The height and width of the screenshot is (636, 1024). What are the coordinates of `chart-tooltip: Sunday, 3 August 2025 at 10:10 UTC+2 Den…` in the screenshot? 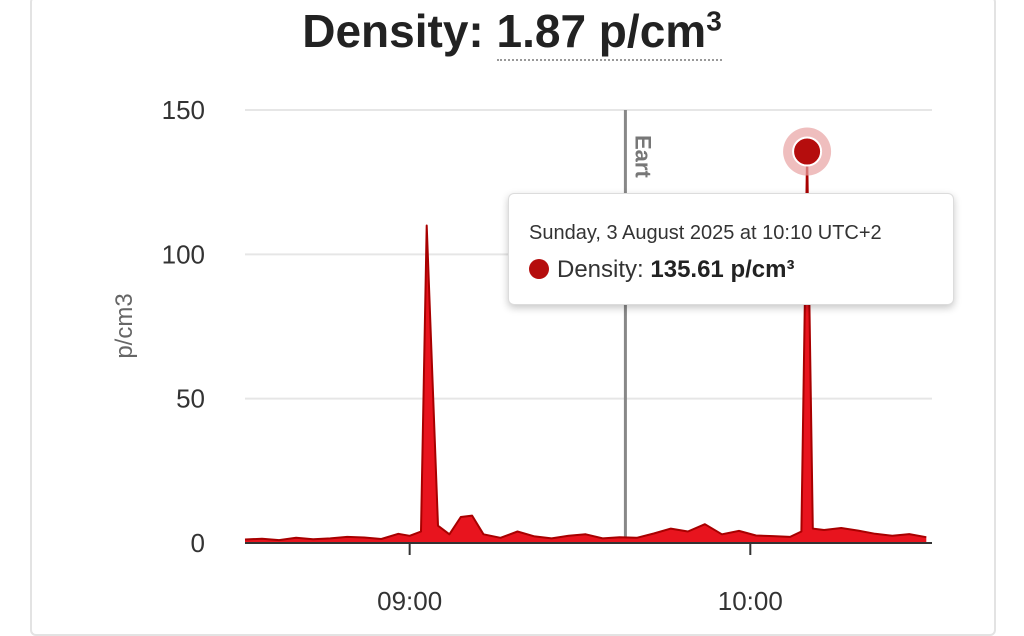 It's located at (731, 249).